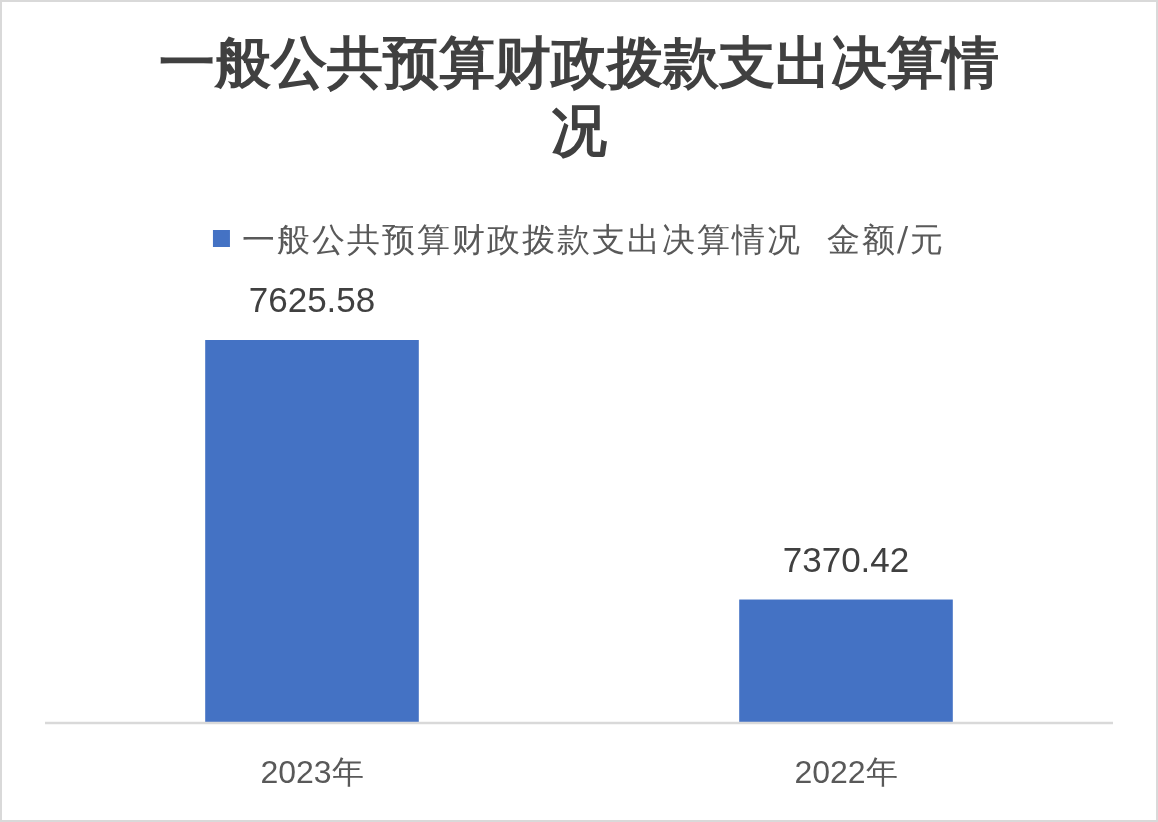 The width and height of the screenshot is (1158, 822). I want to click on data-label: 7370.42, so click(846, 559).